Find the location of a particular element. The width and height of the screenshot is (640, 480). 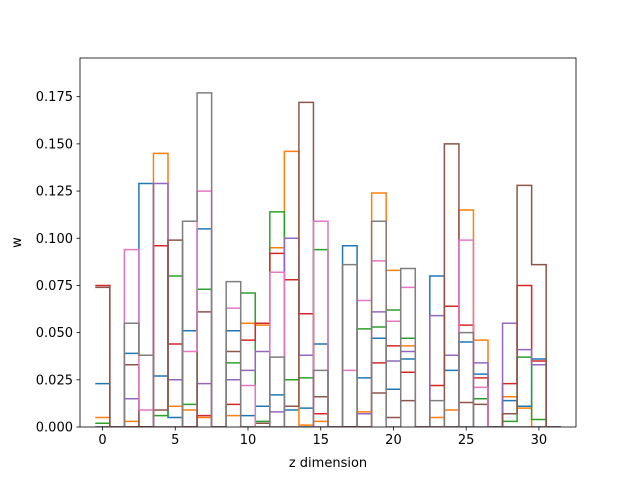

x-tick-label: 15 is located at coordinates (320, 440).